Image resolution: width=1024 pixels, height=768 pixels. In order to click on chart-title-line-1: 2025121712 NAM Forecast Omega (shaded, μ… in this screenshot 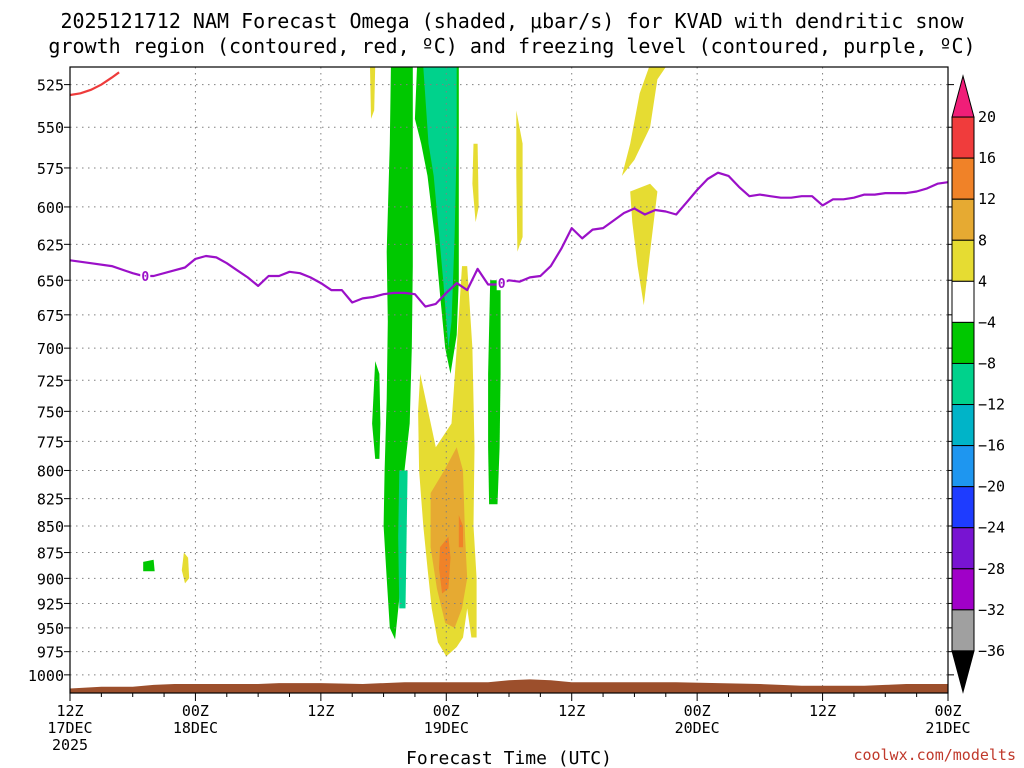, I will do `click(512, 21)`.